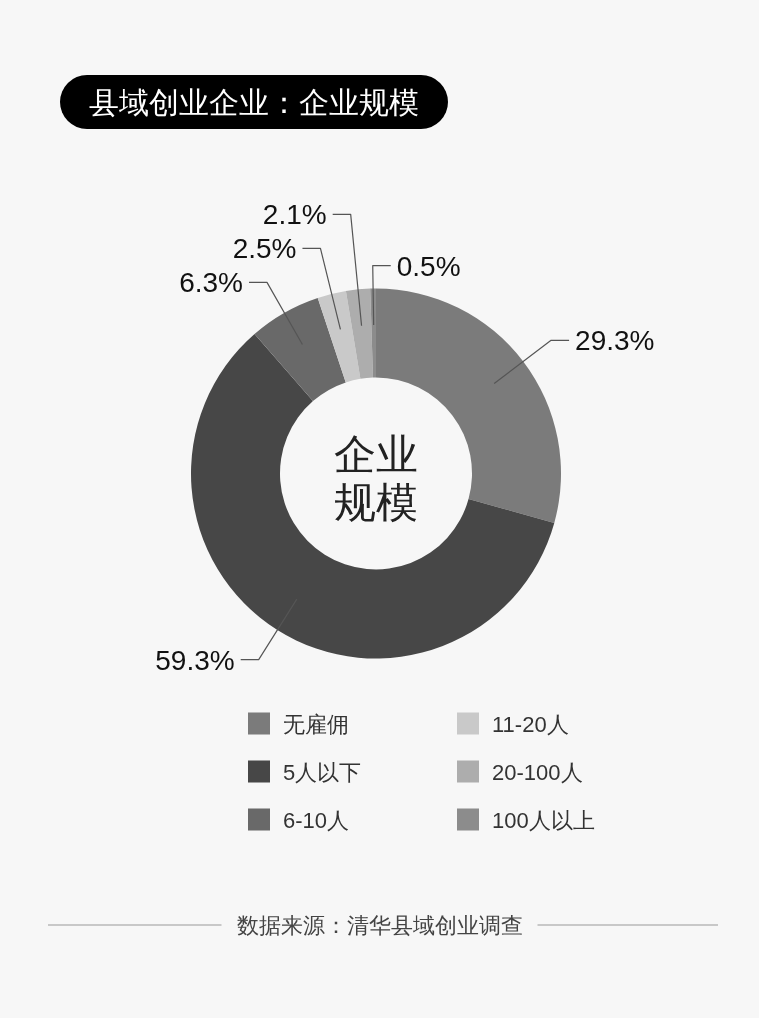  What do you see at coordinates (615, 341) in the screenshot?
I see `data-label: 29.3%` at bounding box center [615, 341].